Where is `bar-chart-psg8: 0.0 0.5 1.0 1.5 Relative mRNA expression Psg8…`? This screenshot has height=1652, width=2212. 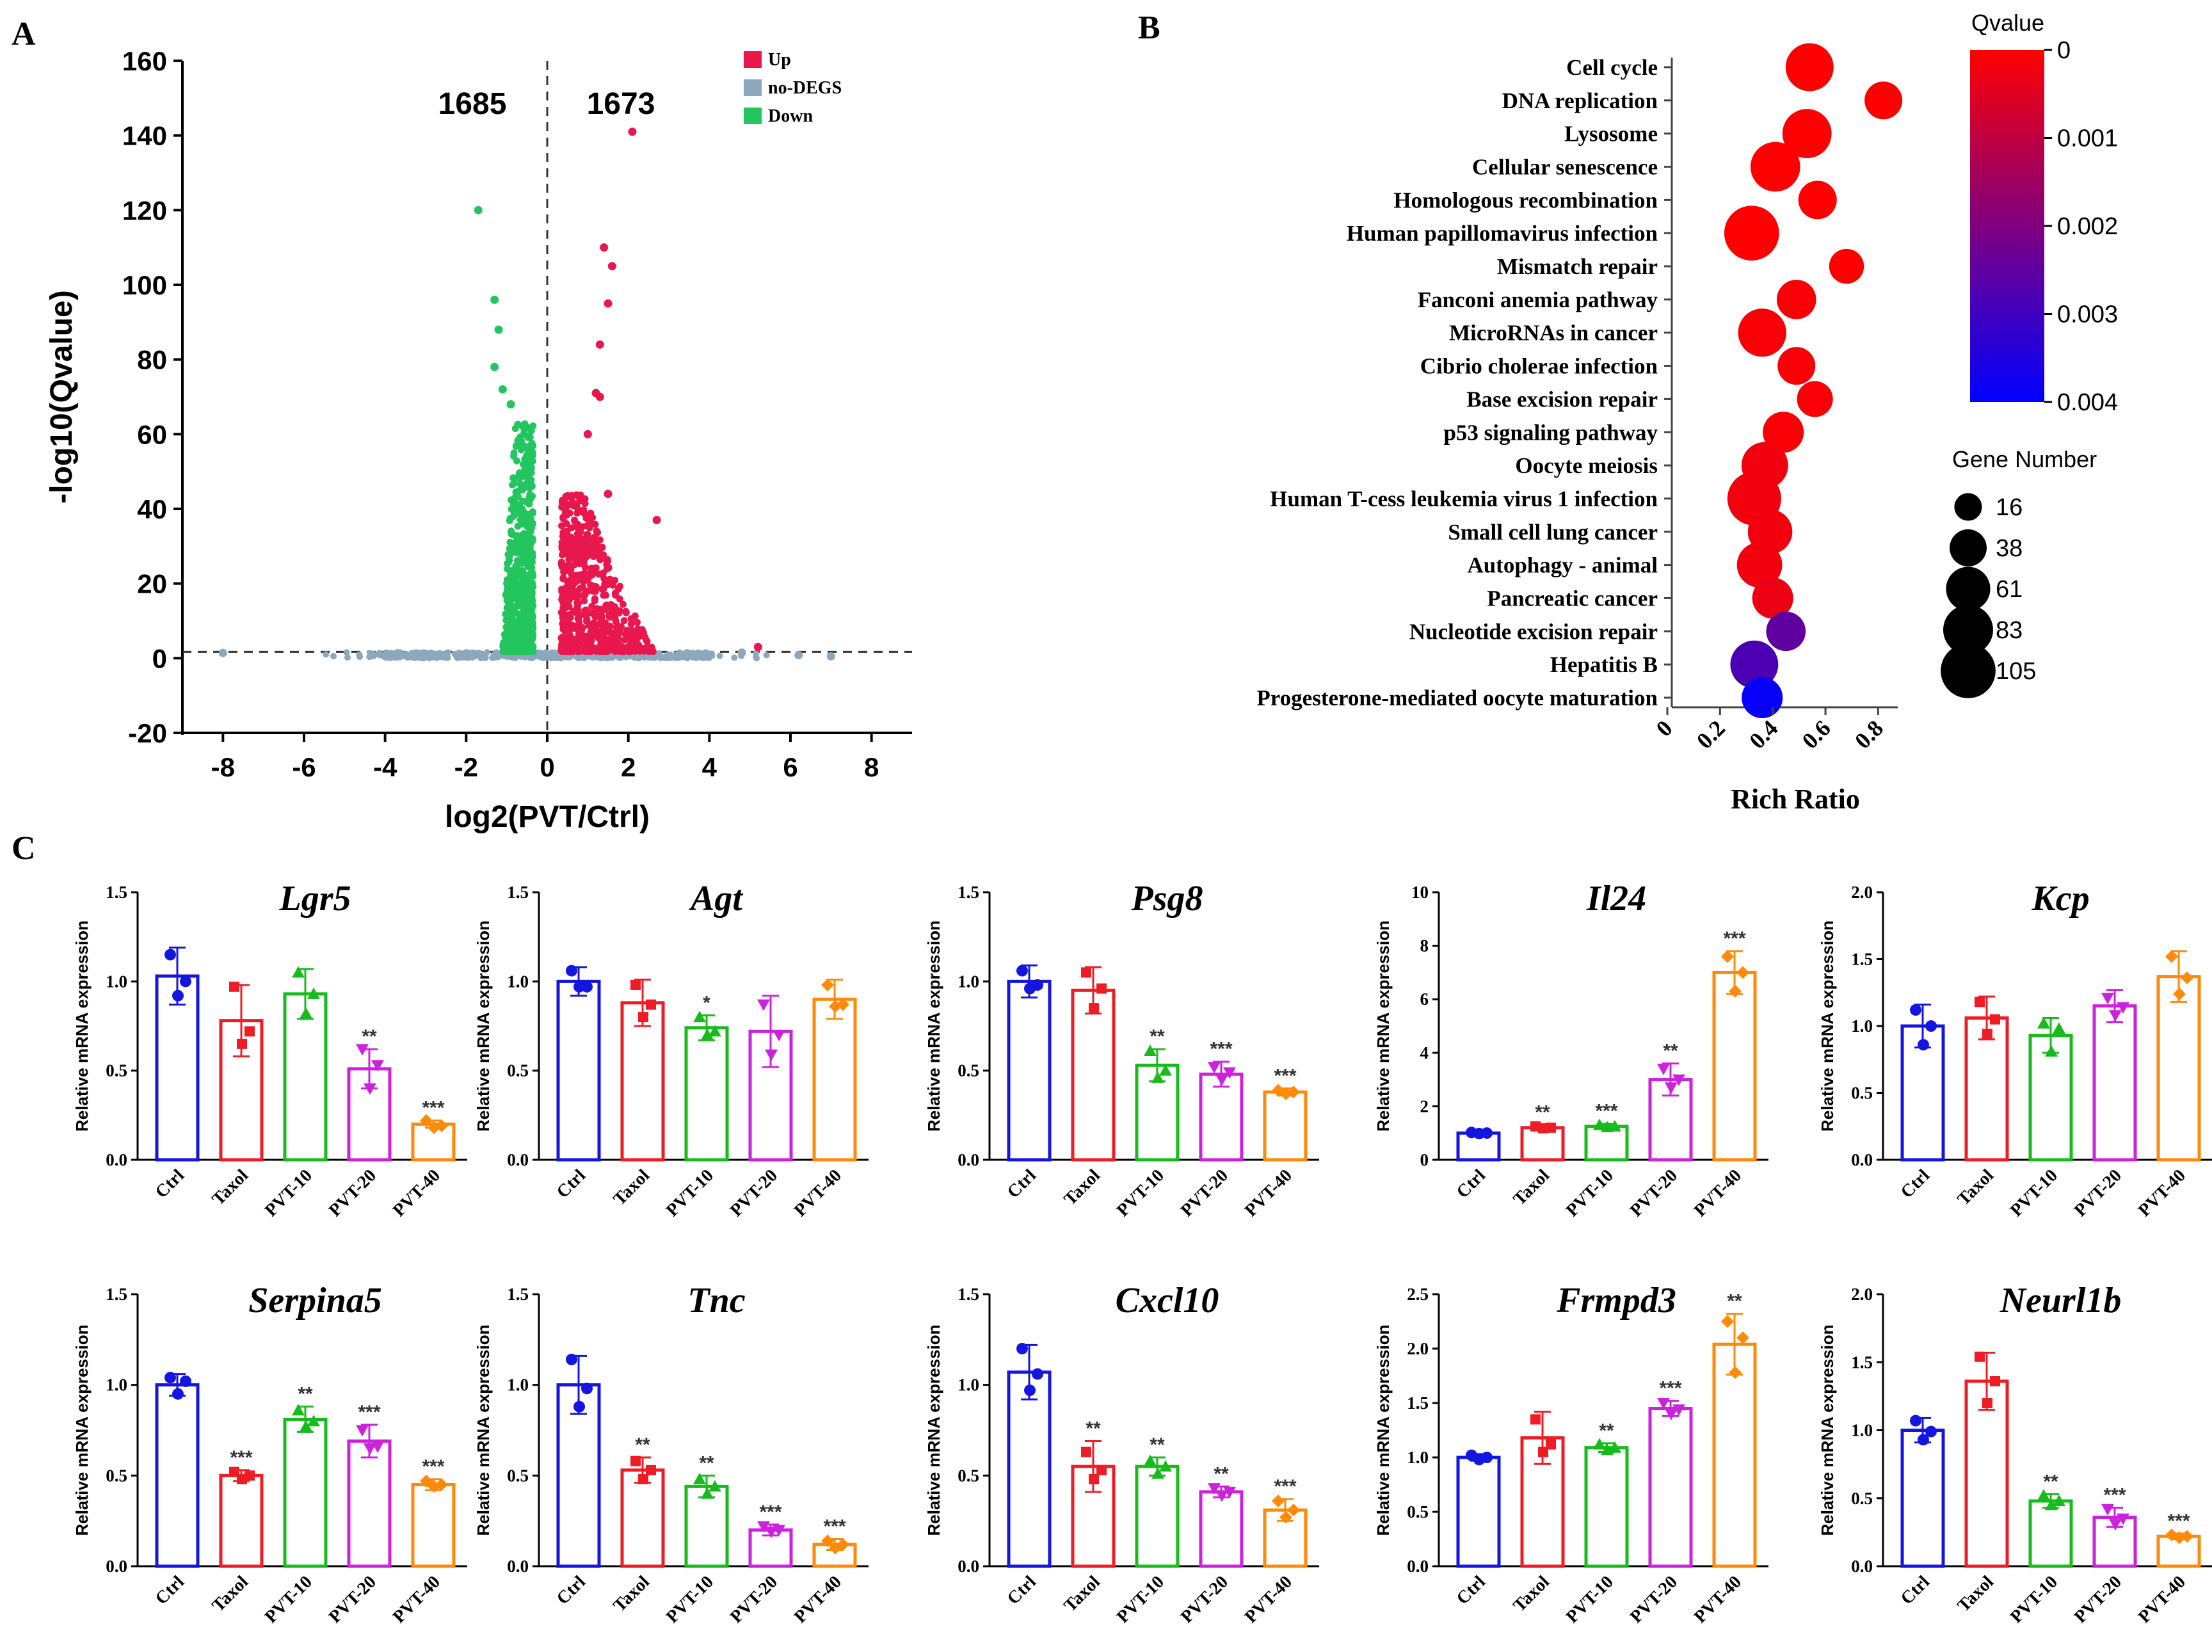
bar-chart-psg8: 0.0 0.5 1.0 1.5 Relative mRNA expression Psg8… is located at coordinates (1121, 1050).